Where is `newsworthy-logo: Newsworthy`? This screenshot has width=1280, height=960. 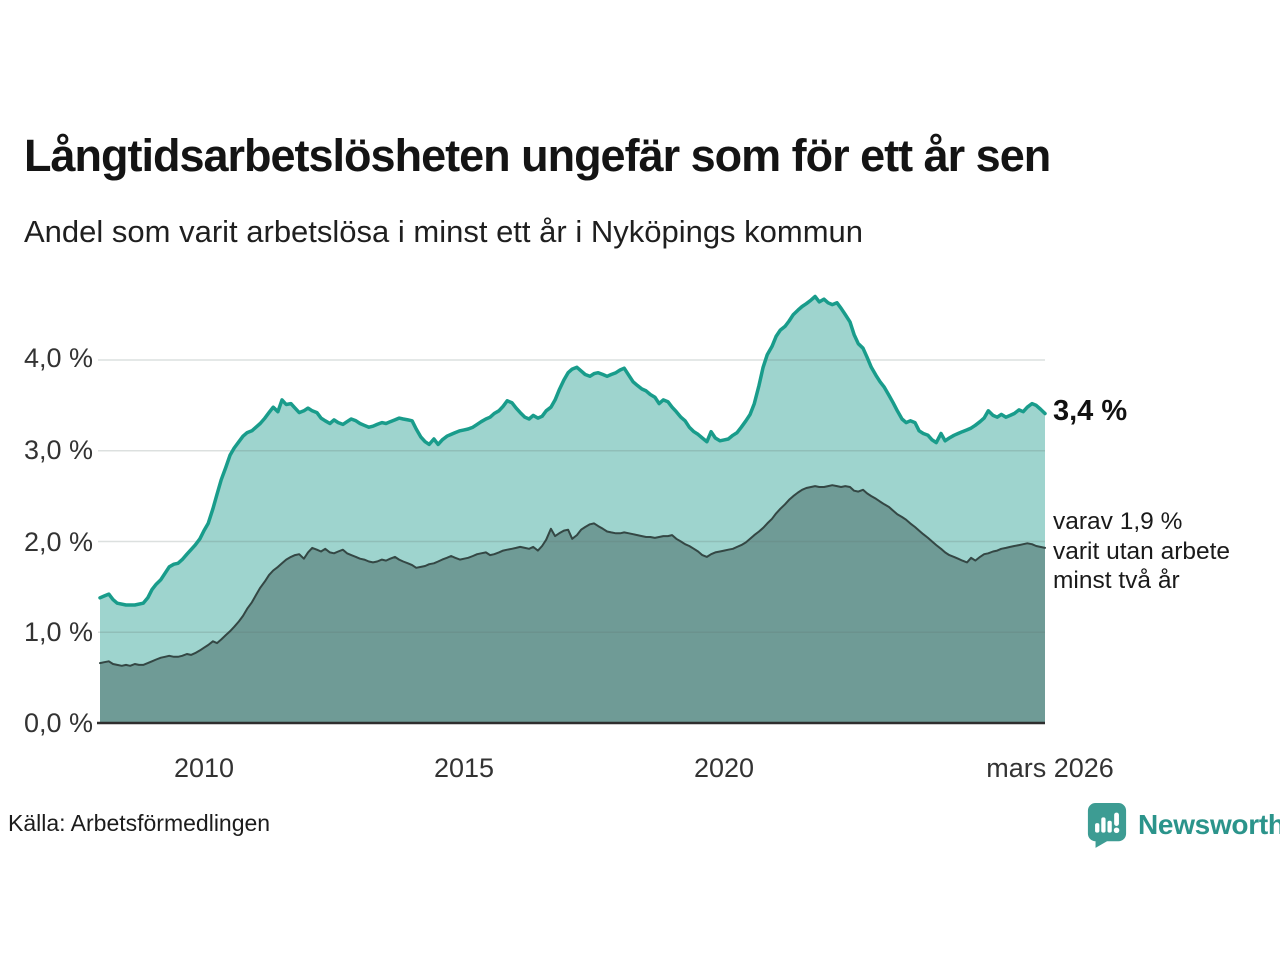 newsworthy-logo: Newsworthy is located at coordinates (1183, 825).